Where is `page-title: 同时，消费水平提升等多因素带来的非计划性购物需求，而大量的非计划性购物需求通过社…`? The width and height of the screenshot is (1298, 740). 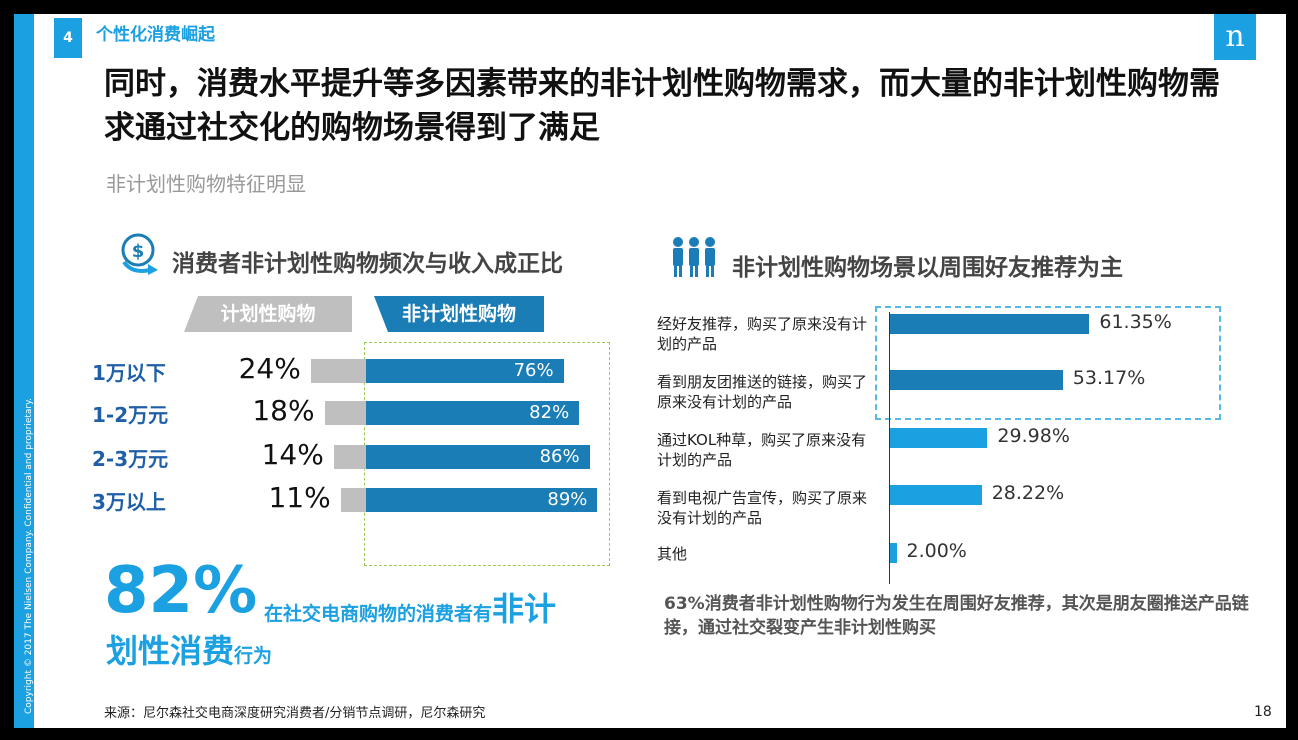 page-title: 同时，消费水平提升等多因素带来的非计划性购物需求，而大量的非计划性购物需求通过社… is located at coordinates (662, 106).